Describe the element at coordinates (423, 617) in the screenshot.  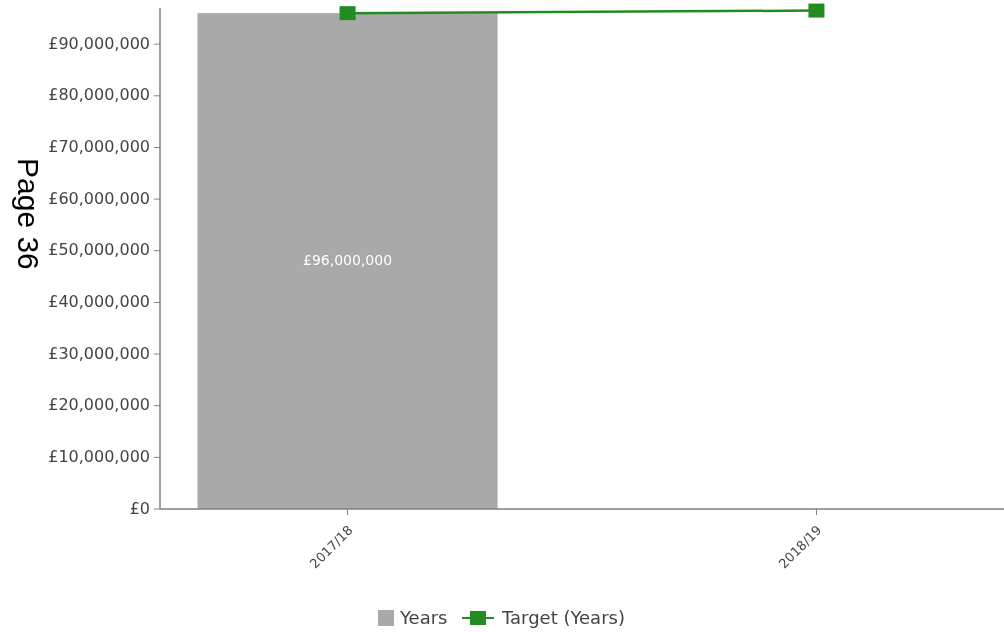
I see `legend-label: Years` at that location.